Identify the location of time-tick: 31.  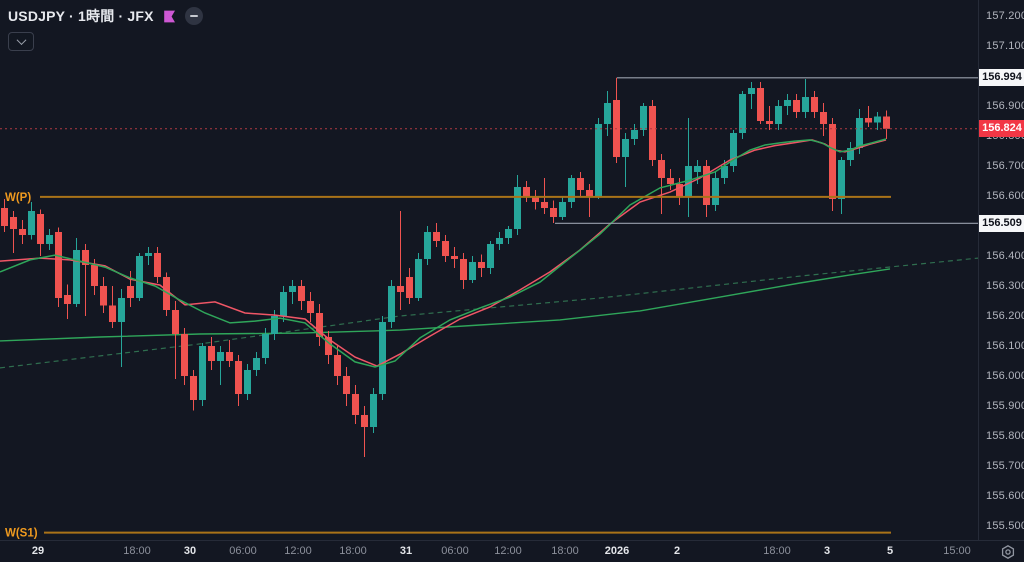
(406, 551).